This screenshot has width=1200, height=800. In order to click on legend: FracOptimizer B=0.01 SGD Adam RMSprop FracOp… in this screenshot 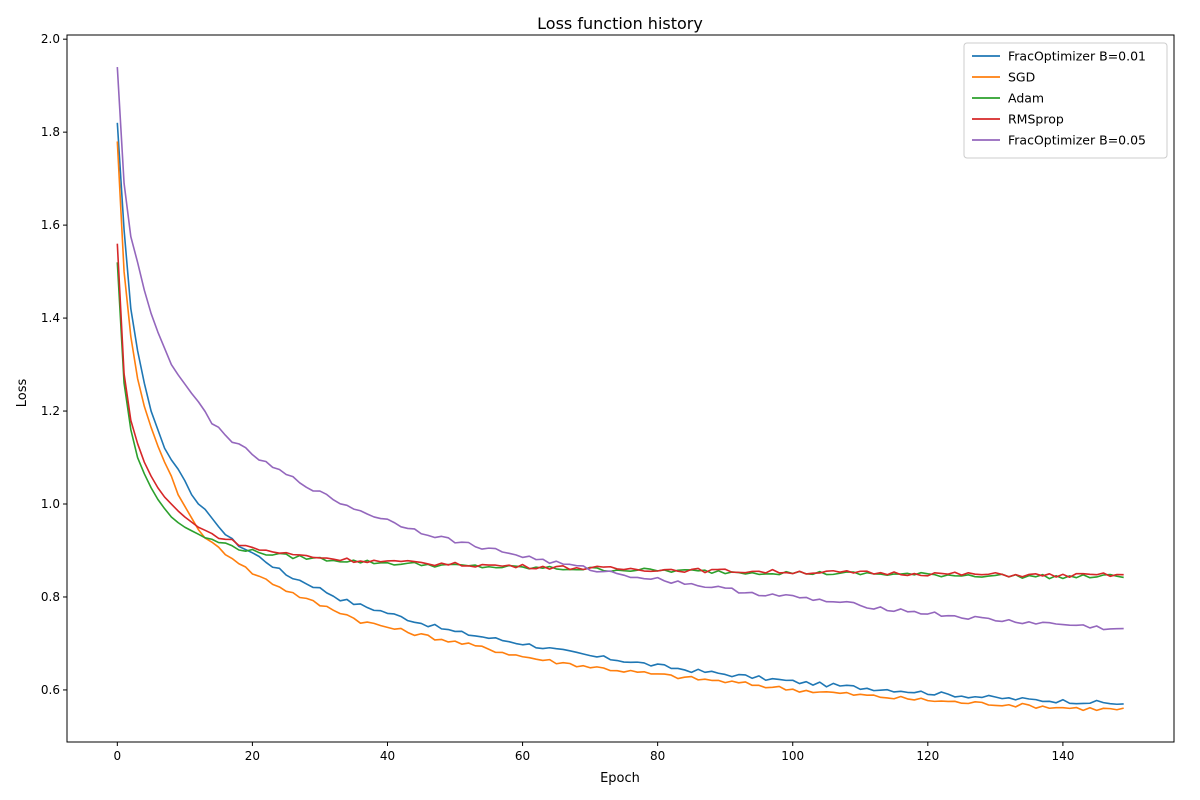, I will do `click(1065, 100)`.